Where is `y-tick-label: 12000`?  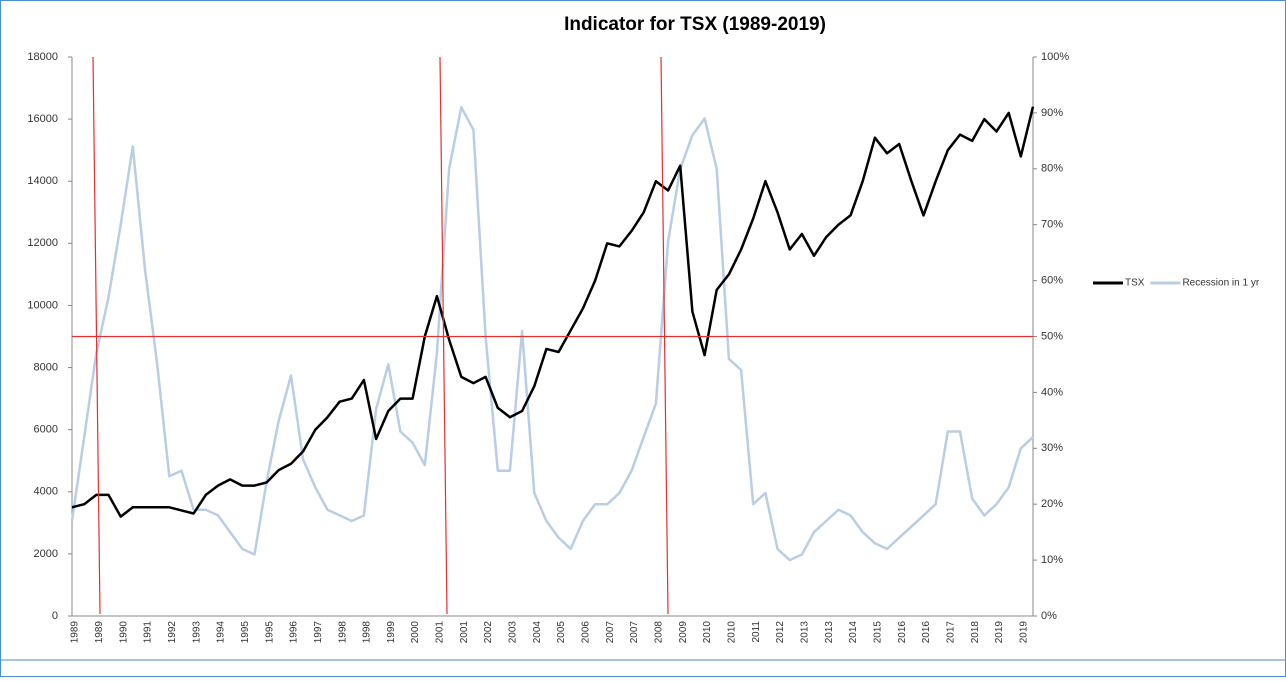
y-tick-label: 12000 is located at coordinates (42, 243).